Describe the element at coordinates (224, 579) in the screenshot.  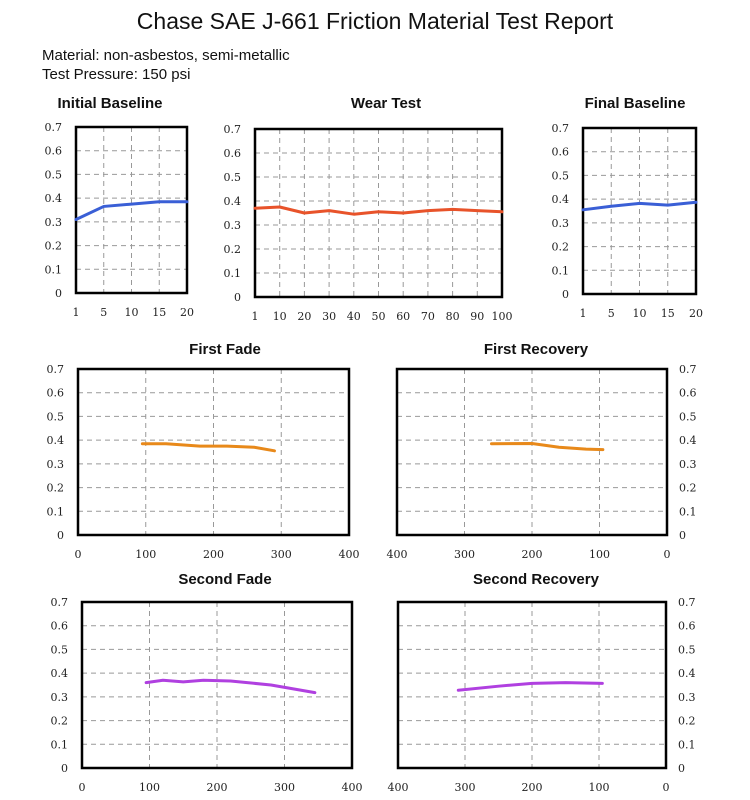
I see `chart-title: Second Fade` at that location.